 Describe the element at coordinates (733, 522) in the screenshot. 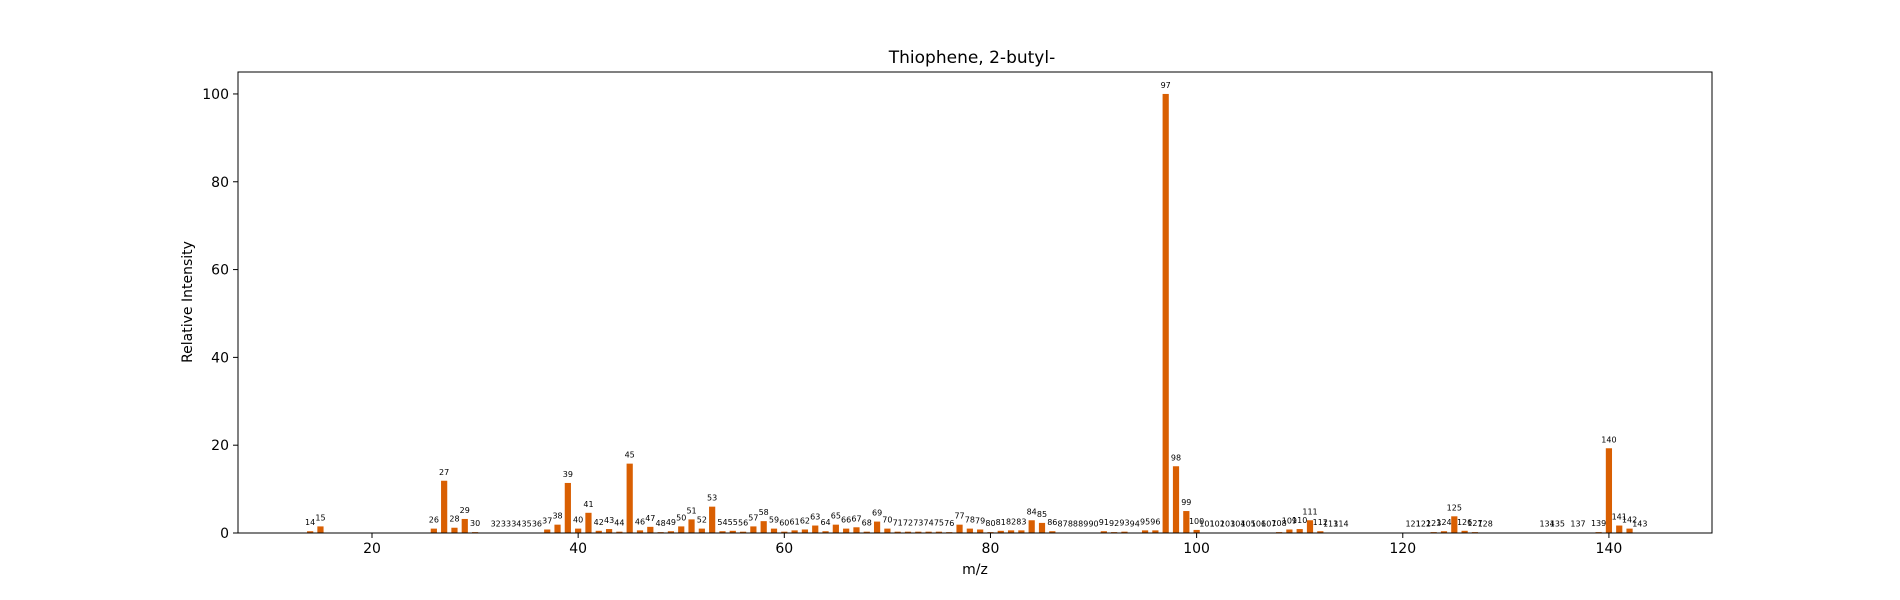

I see `bar-label-mz-55: 55` at that location.